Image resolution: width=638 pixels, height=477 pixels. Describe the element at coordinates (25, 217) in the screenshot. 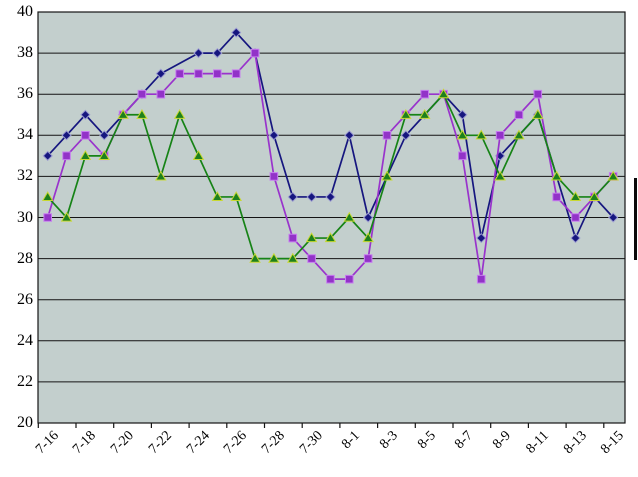

I see `y-axis-label: 30` at that location.